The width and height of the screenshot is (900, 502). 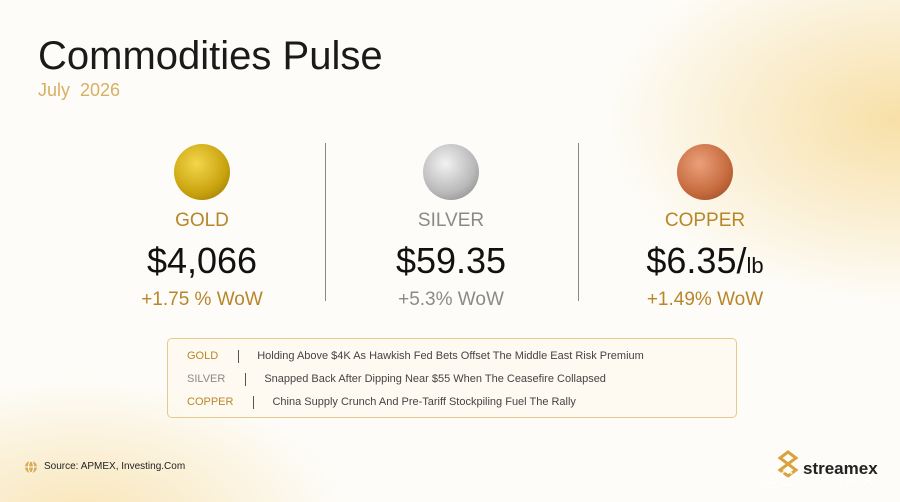 What do you see at coordinates (451, 172) in the screenshot?
I see `silver-coin` at bounding box center [451, 172].